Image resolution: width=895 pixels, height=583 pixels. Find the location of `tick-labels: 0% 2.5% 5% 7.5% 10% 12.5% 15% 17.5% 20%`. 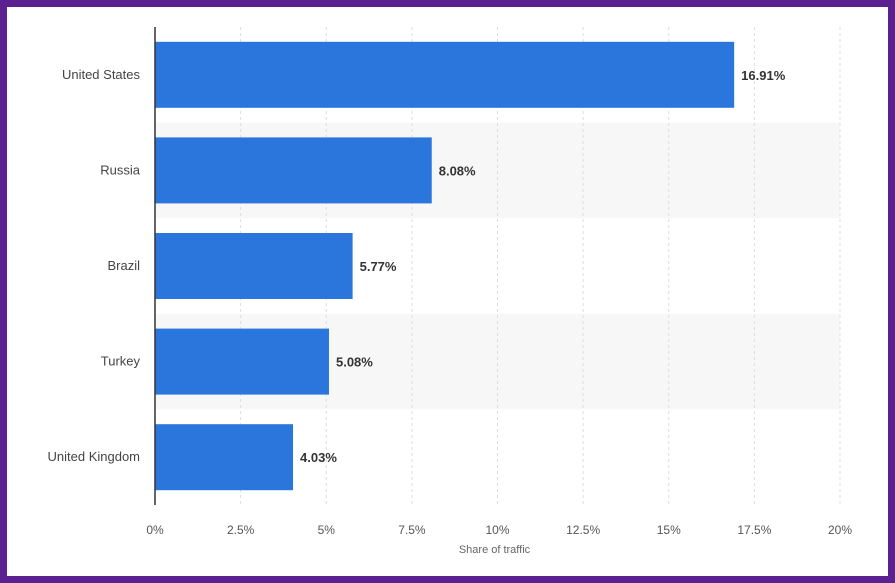

tick-labels: 0% 2.5% 5% 7.5% 10% 12.5% 15% 17.5% 20% is located at coordinates (499, 530).